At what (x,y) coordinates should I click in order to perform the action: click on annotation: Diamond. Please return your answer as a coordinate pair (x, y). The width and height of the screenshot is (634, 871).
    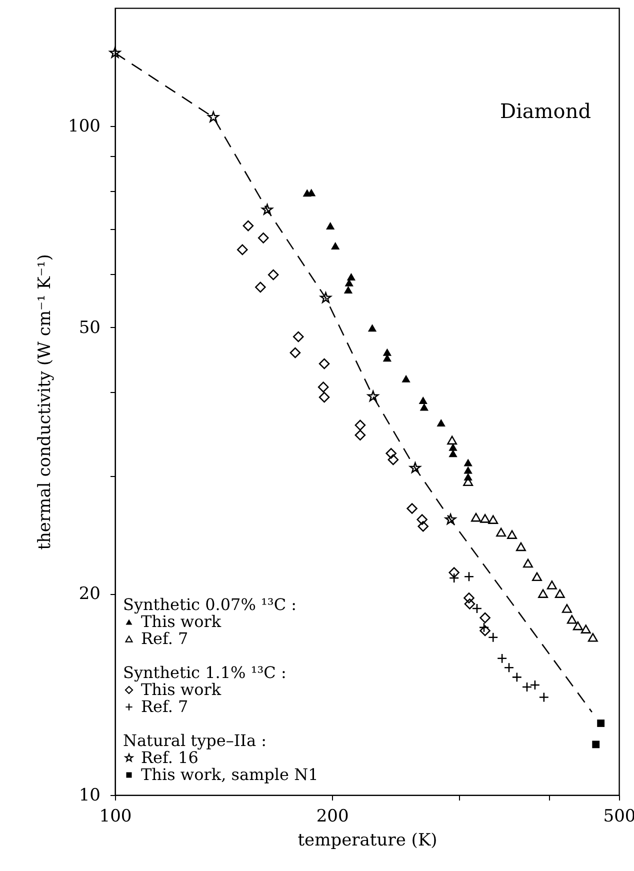
    Looking at the image, I should click on (546, 111).